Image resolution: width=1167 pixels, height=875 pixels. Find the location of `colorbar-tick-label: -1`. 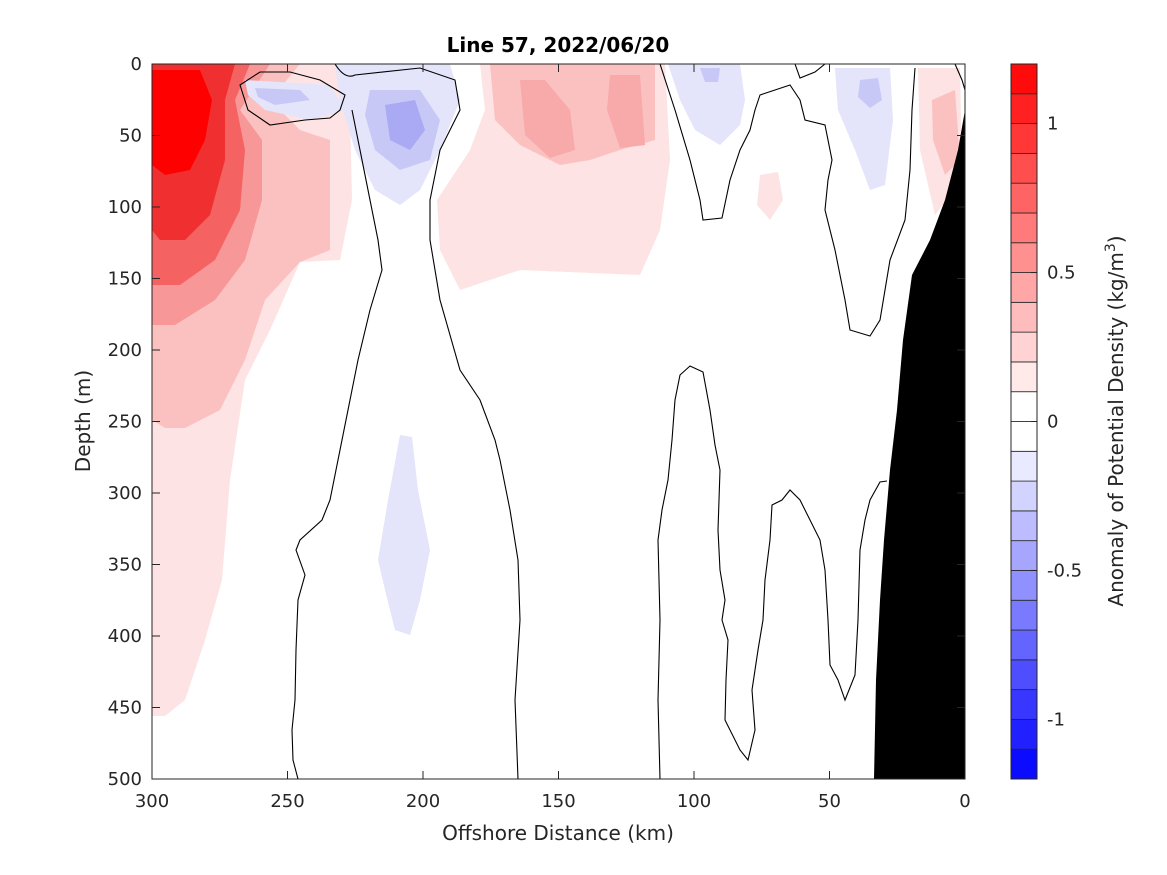

colorbar-tick-label: -1 is located at coordinates (1056, 719).